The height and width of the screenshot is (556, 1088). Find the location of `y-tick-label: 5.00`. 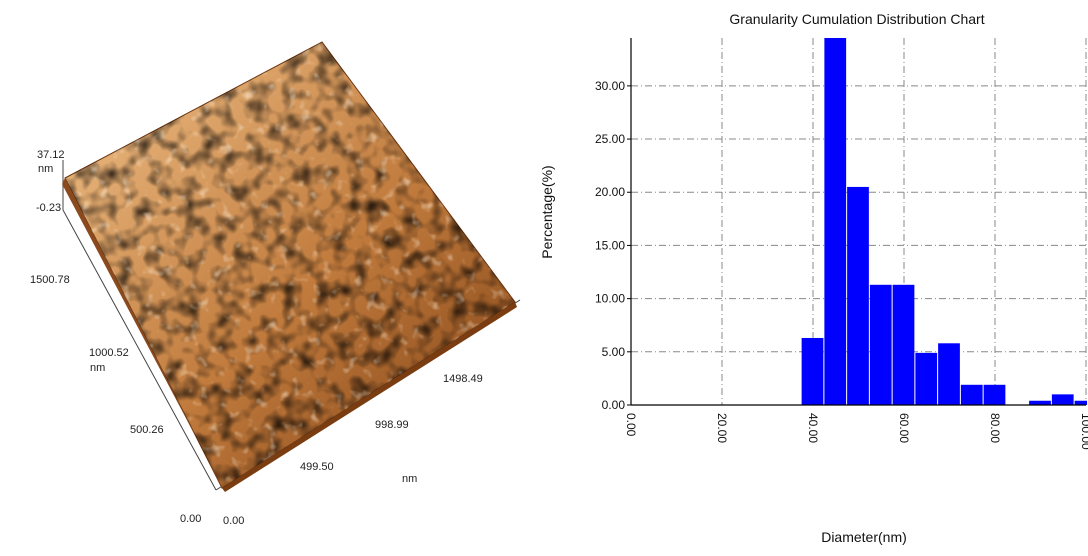

y-tick-label: 5.00 is located at coordinates (614, 352).